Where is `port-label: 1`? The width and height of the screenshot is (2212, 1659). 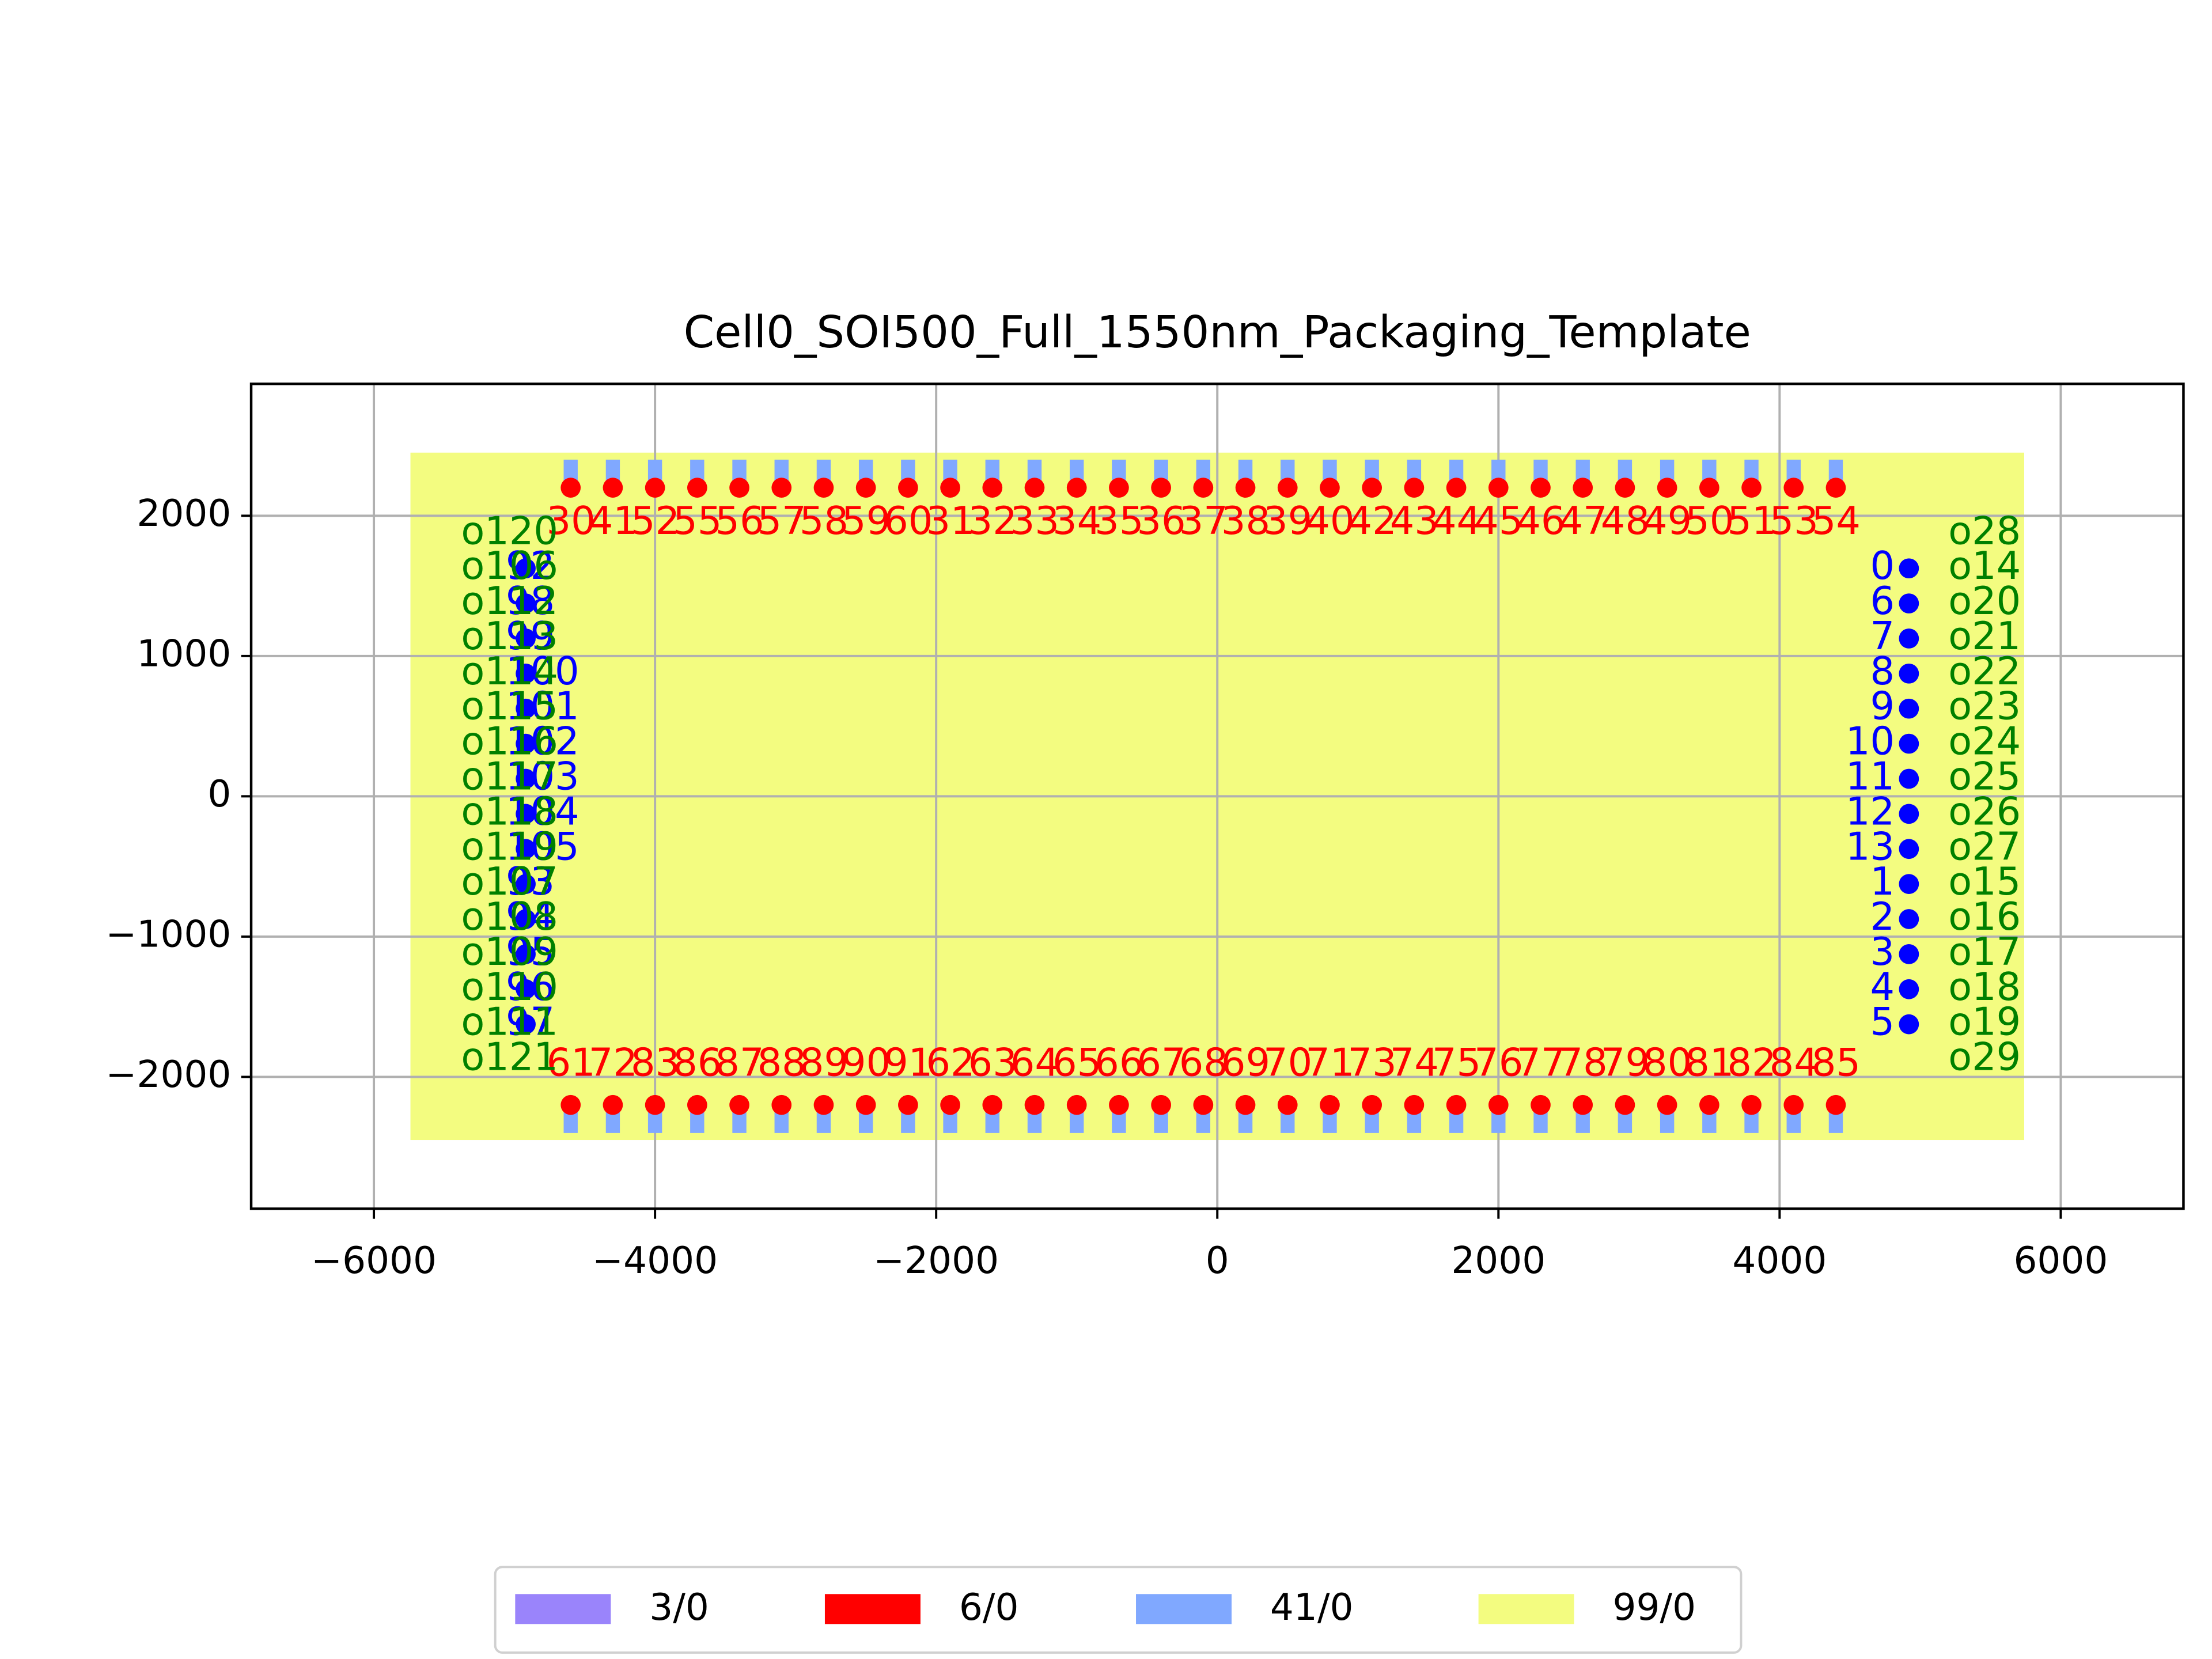 port-label: 1 is located at coordinates (1882, 881).